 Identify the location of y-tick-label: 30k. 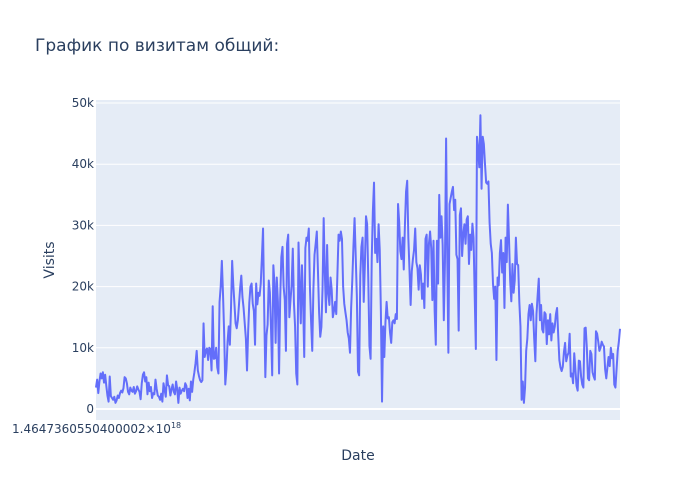
(83, 225).